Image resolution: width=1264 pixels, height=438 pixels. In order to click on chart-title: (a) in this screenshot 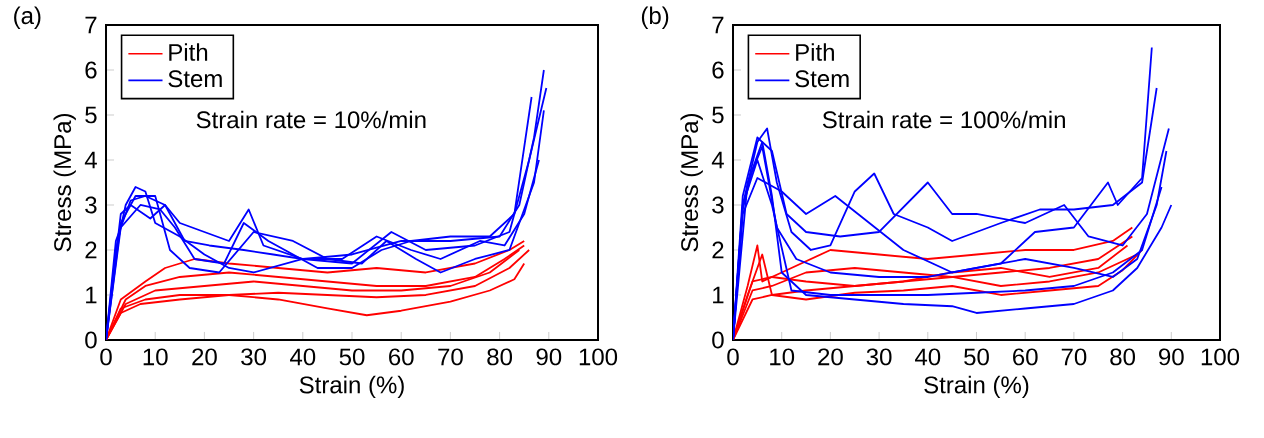, I will do `click(27, 17)`.